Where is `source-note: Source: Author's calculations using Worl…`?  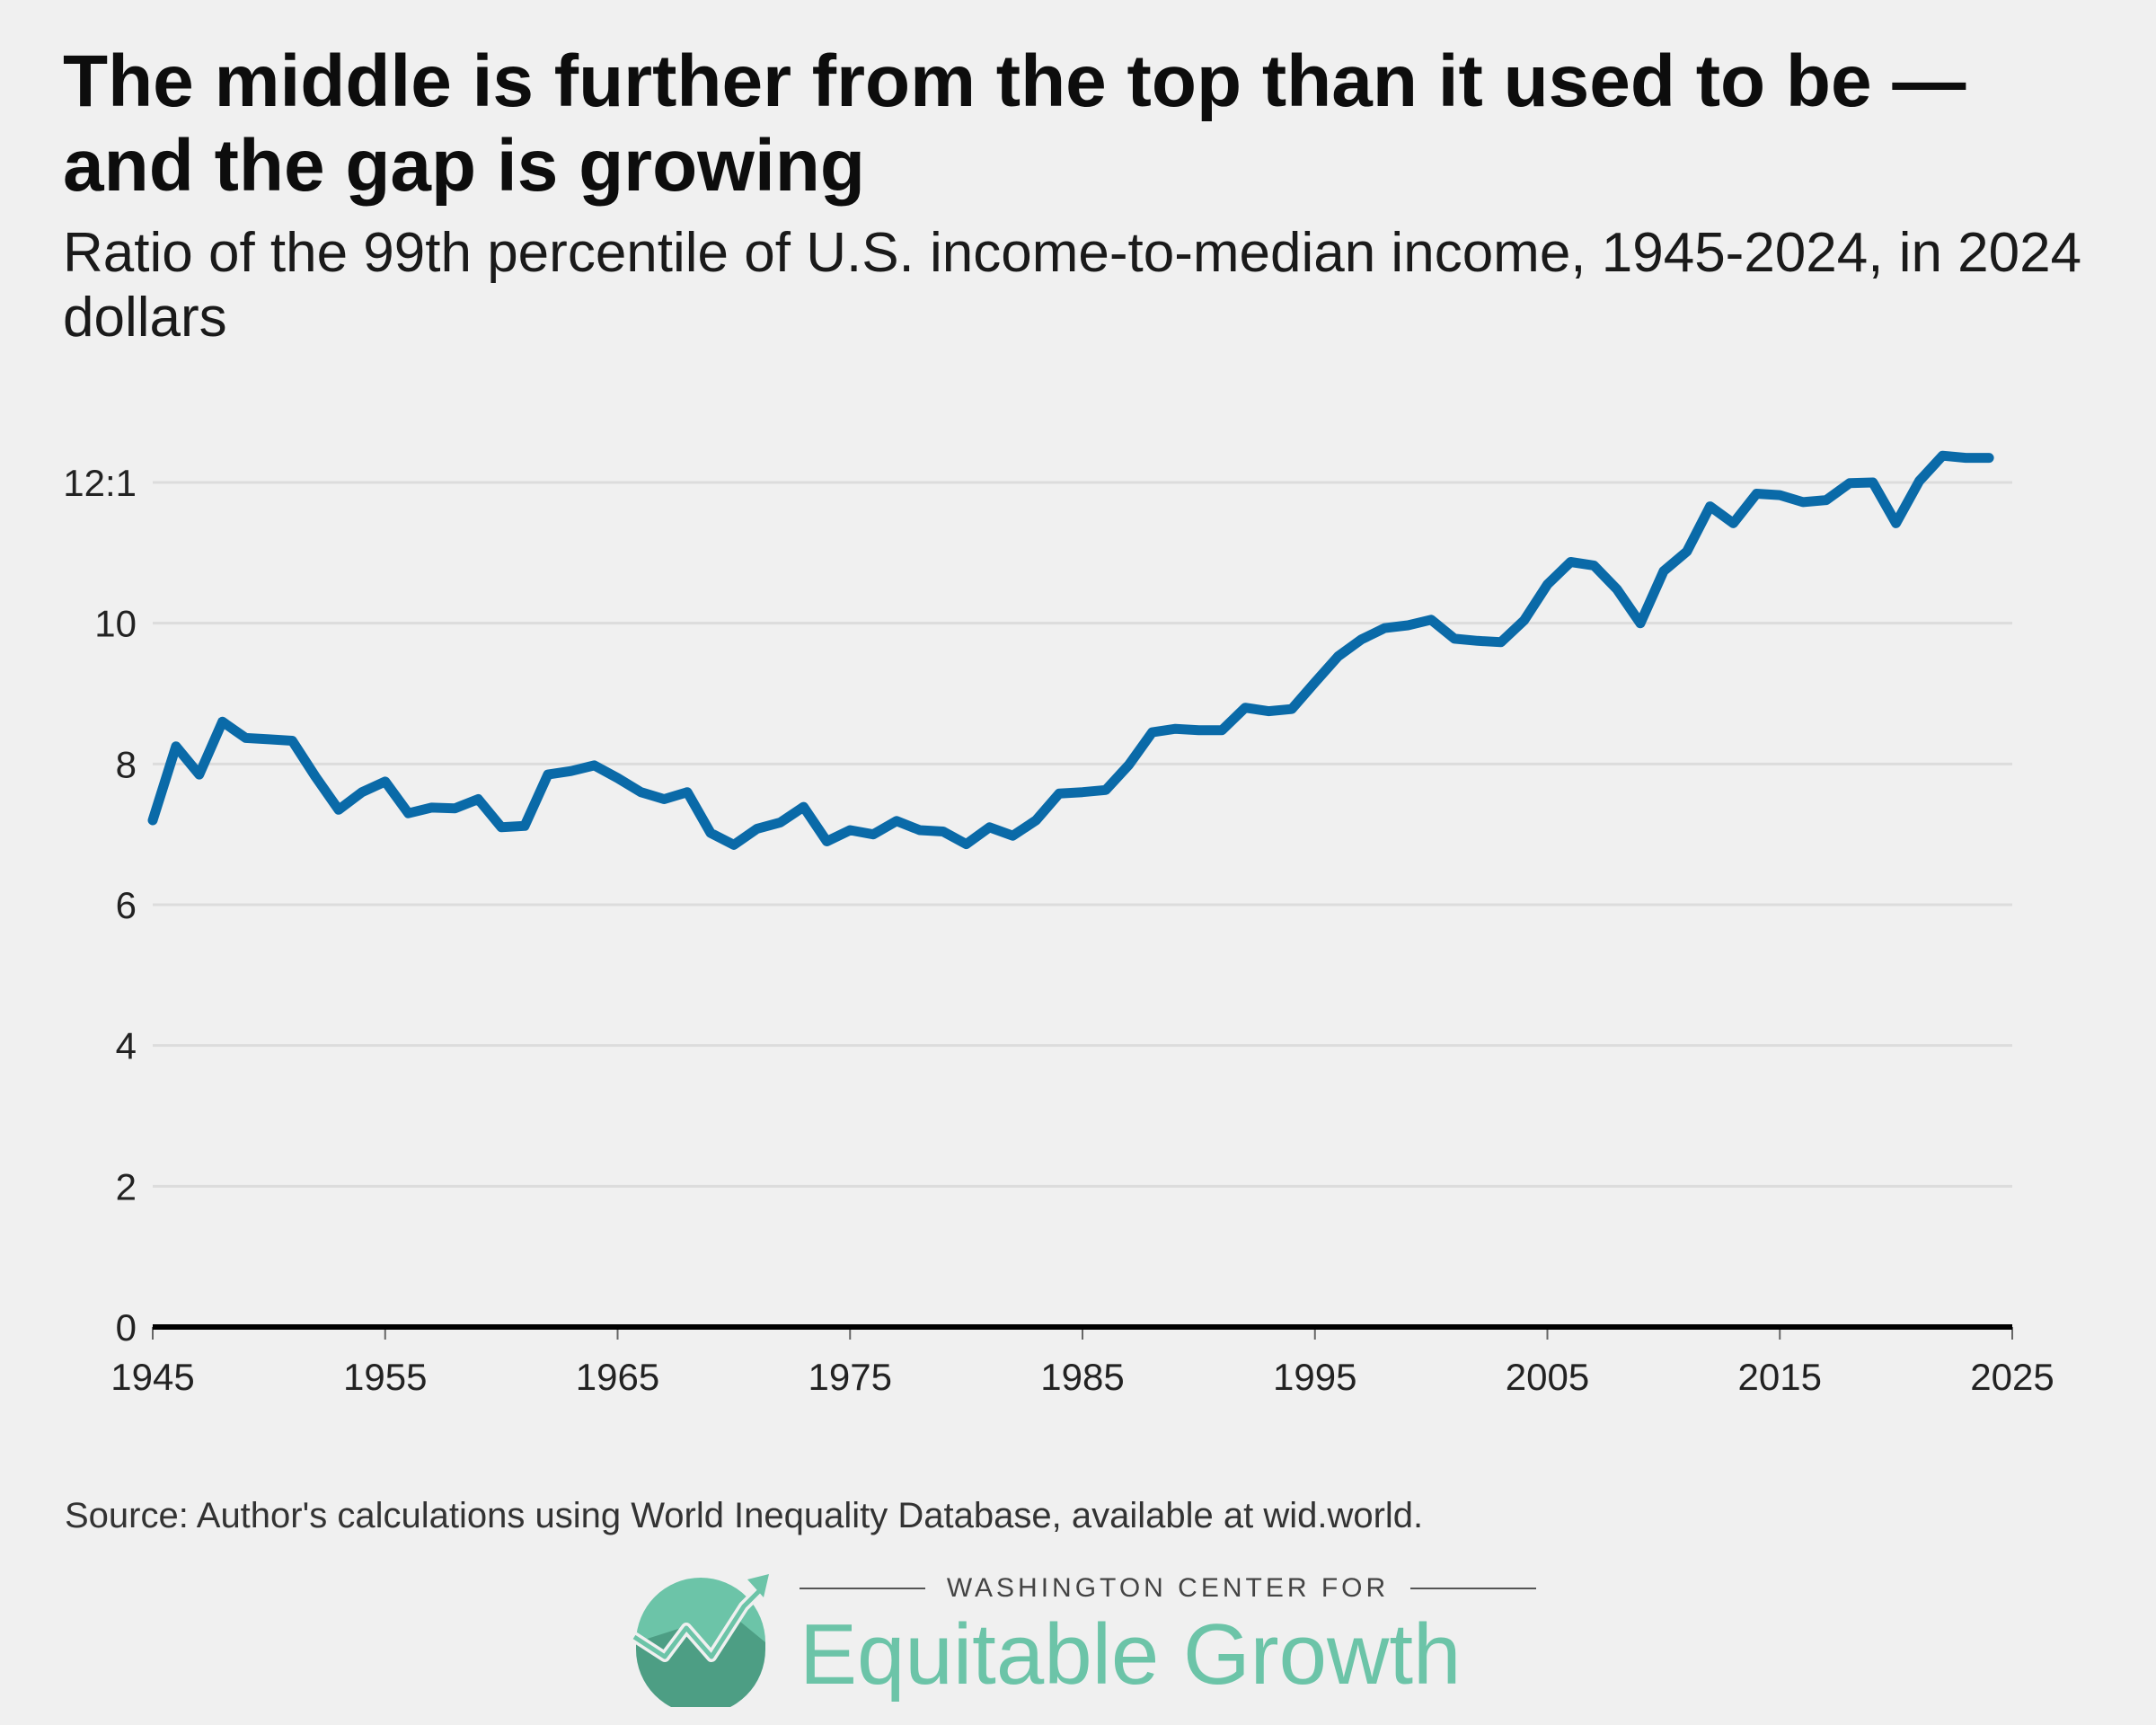
source-note: Source: Author's calculations using Worl… is located at coordinates (744, 1515).